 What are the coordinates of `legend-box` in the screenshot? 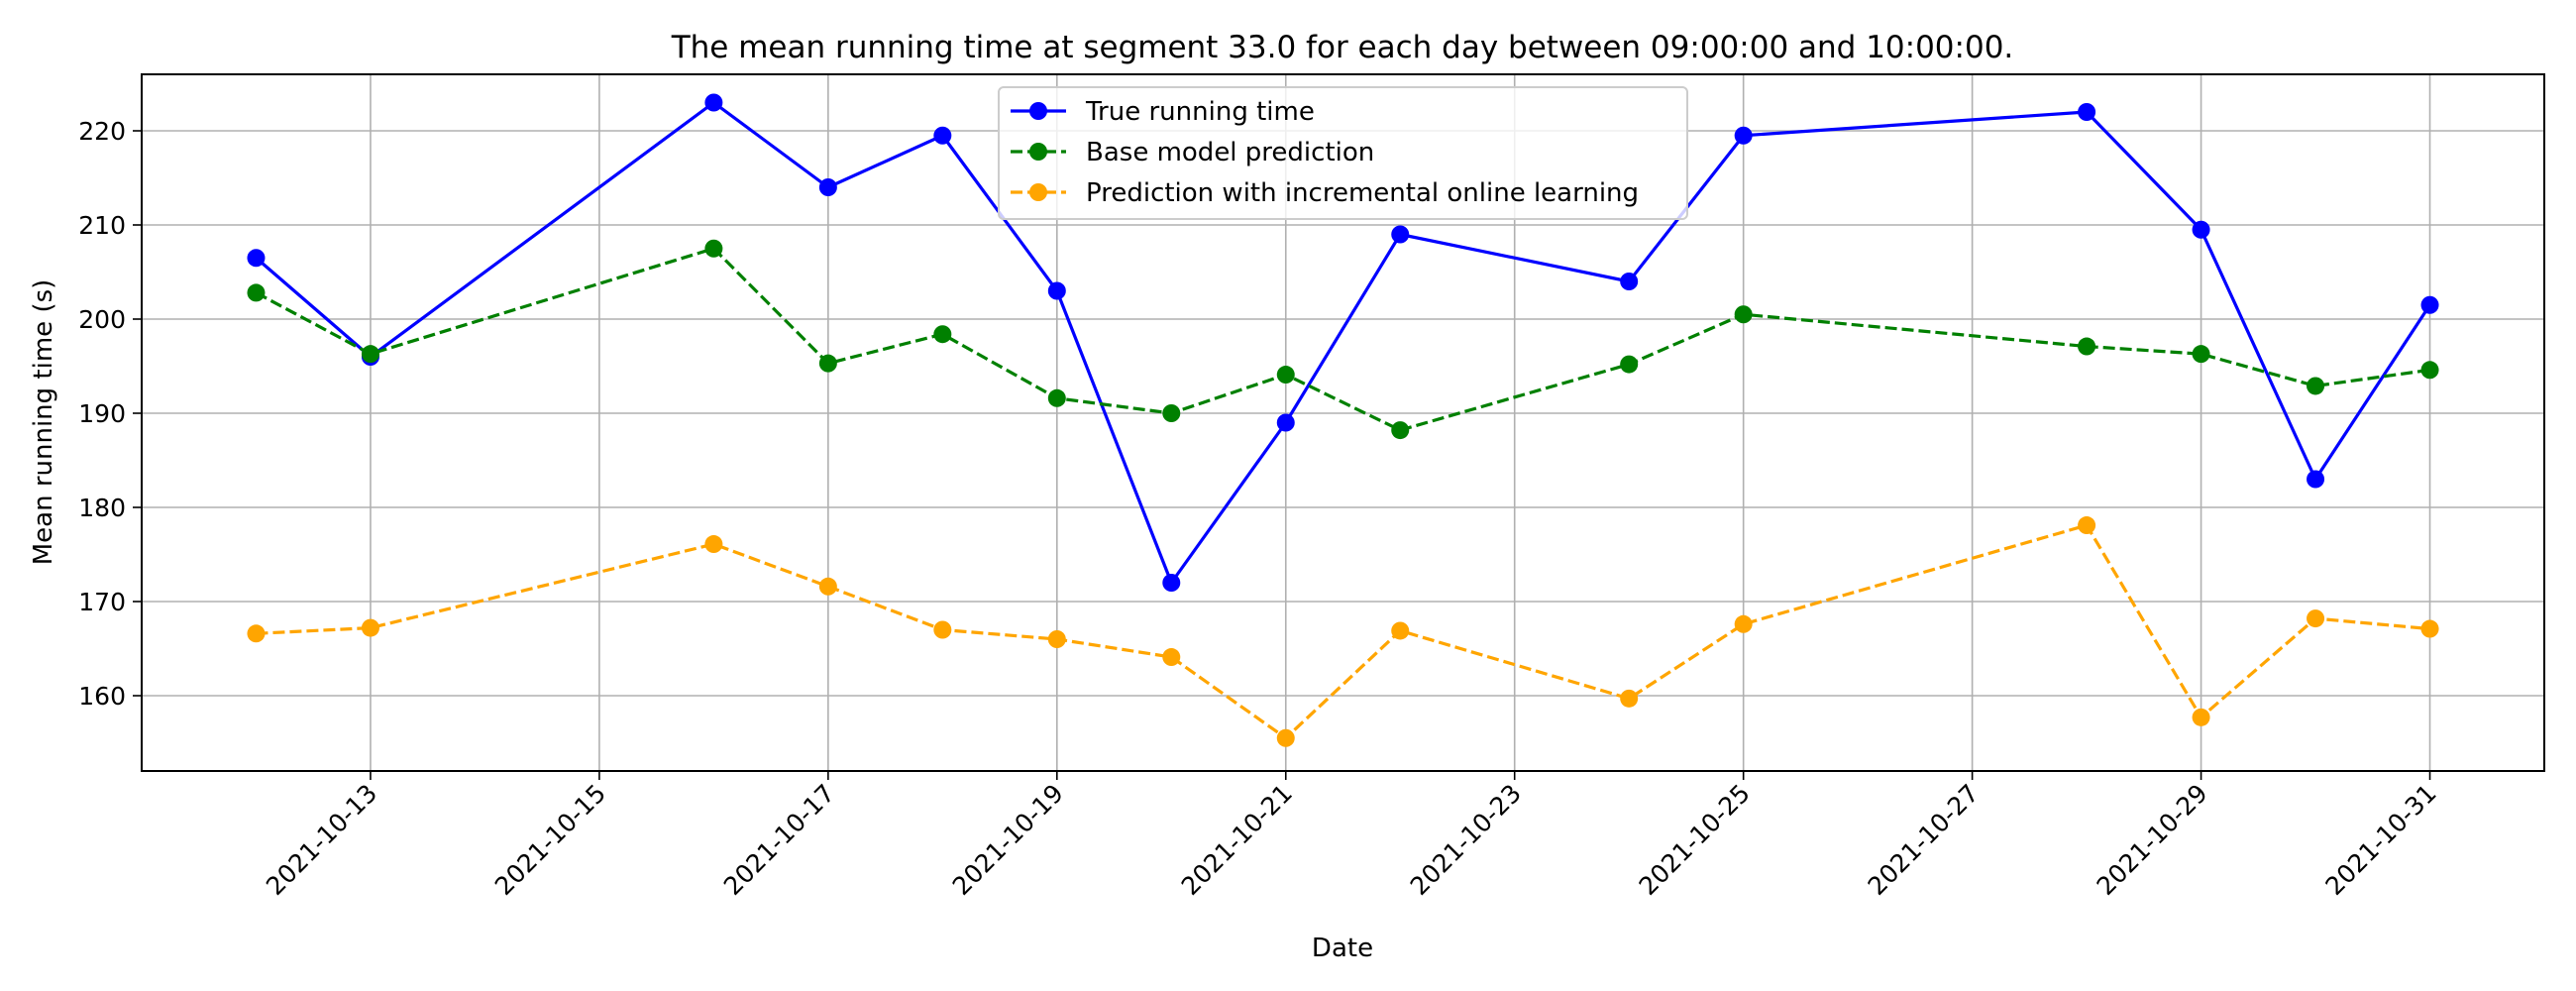 It's located at (1343, 153).